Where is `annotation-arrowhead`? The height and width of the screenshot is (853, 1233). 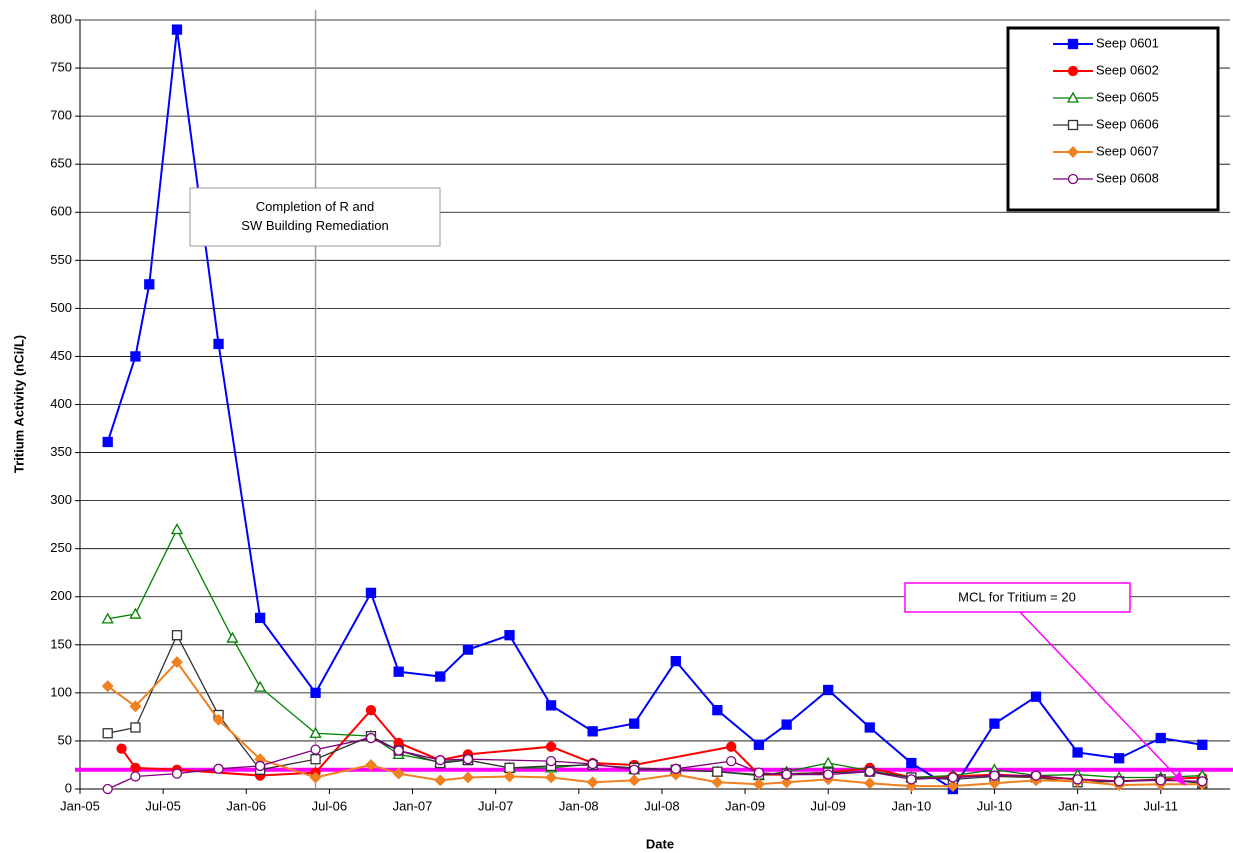 annotation-arrowhead is located at coordinates (1179, 778).